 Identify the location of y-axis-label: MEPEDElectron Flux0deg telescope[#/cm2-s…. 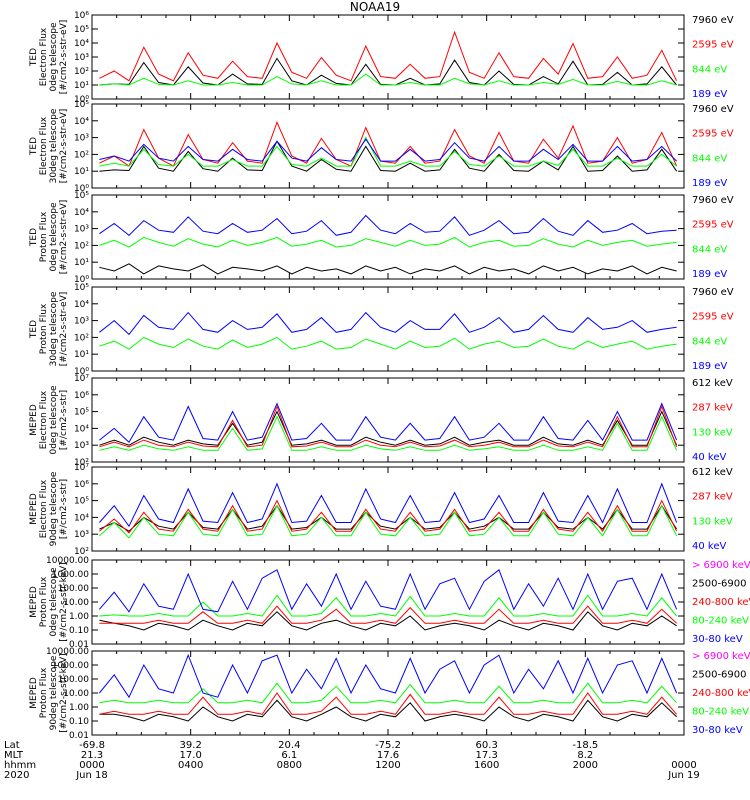
(49, 420).